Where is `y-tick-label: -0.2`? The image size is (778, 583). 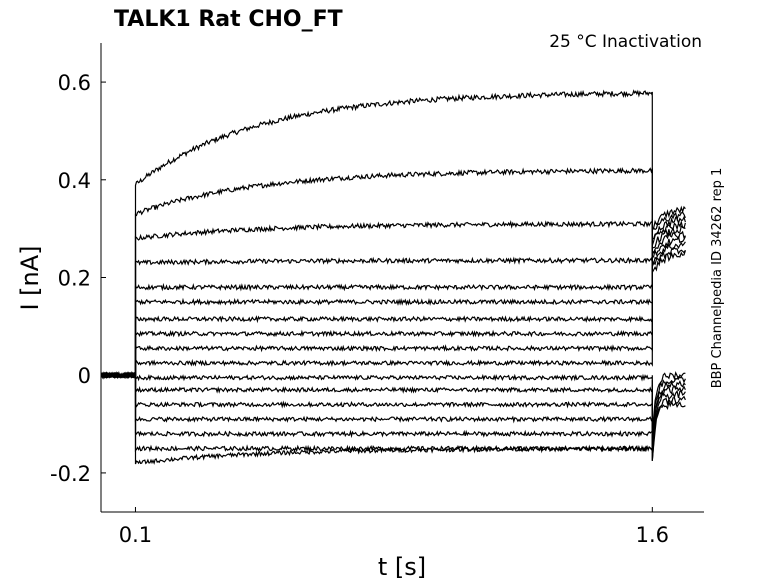
y-tick-label: -0.2 is located at coordinates (70, 474).